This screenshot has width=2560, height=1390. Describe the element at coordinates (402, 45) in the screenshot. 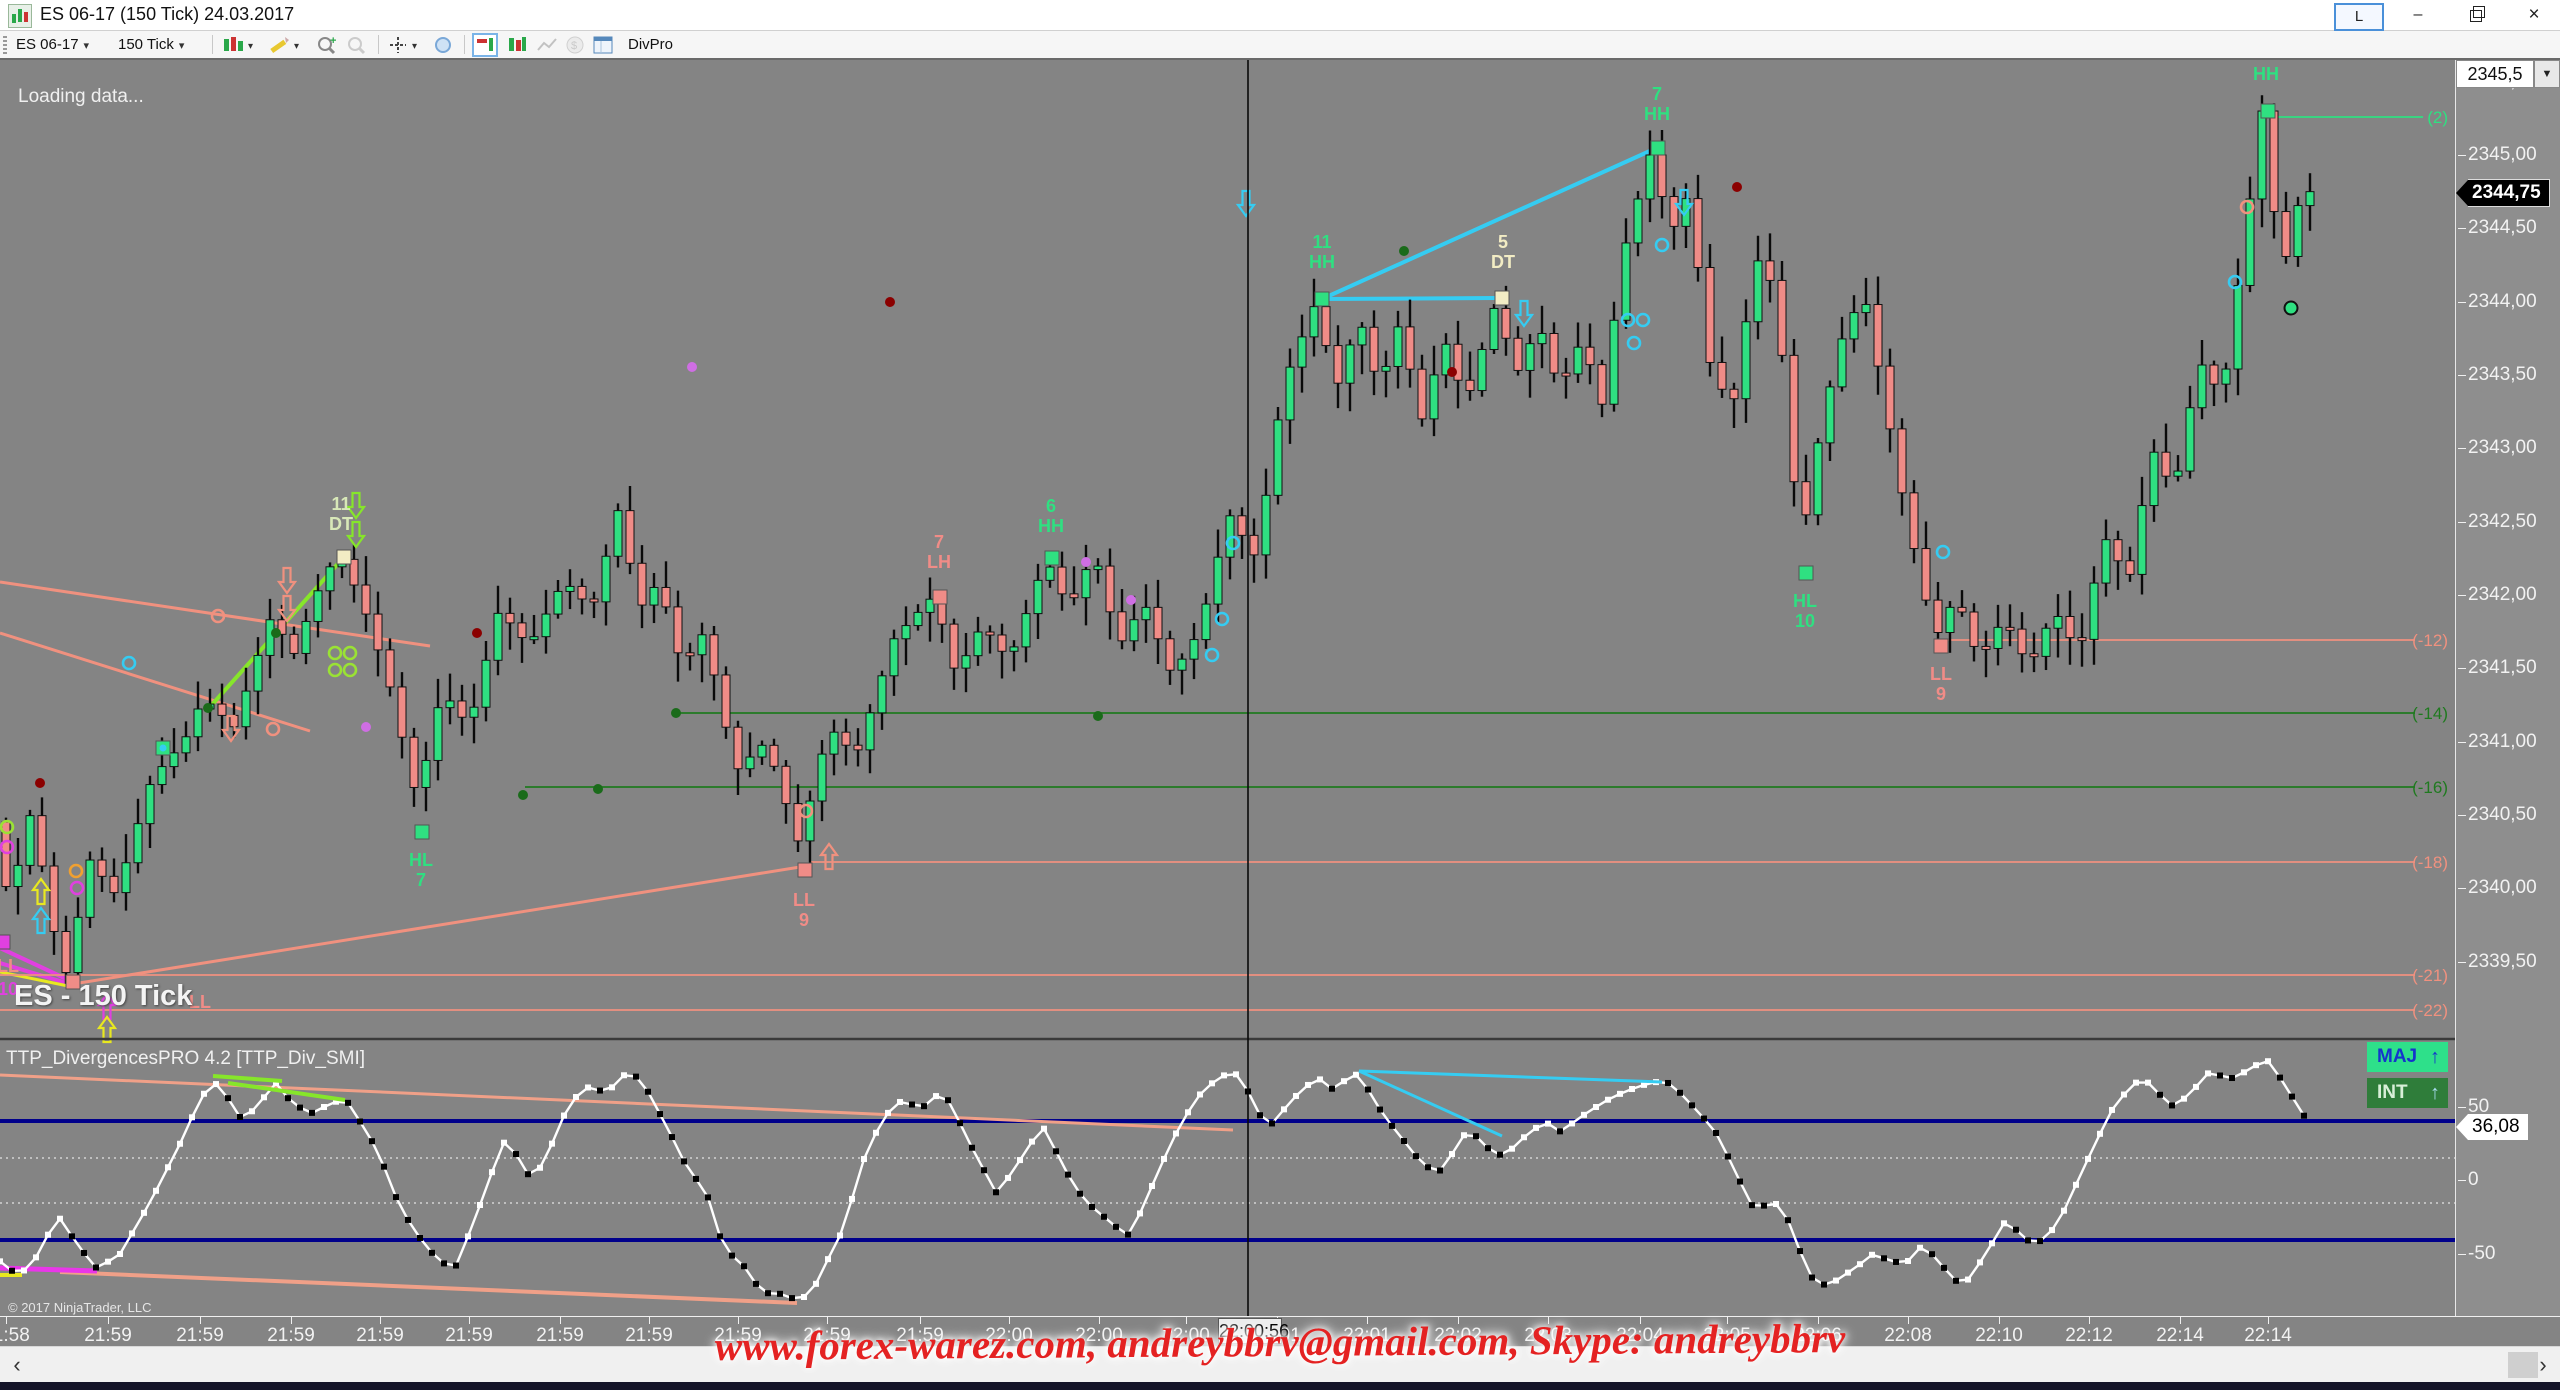

I see `crosshair-tool-icon: ▾` at that location.